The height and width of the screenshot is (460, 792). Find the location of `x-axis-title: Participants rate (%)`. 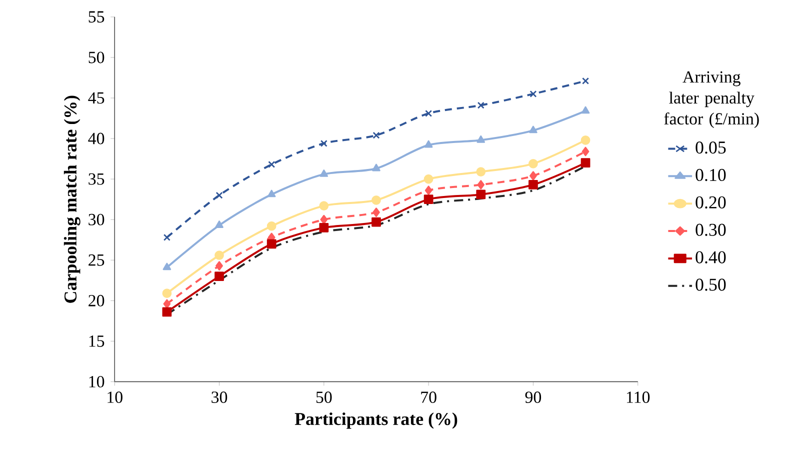

x-axis-title: Participants rate (%) is located at coordinates (376, 420).